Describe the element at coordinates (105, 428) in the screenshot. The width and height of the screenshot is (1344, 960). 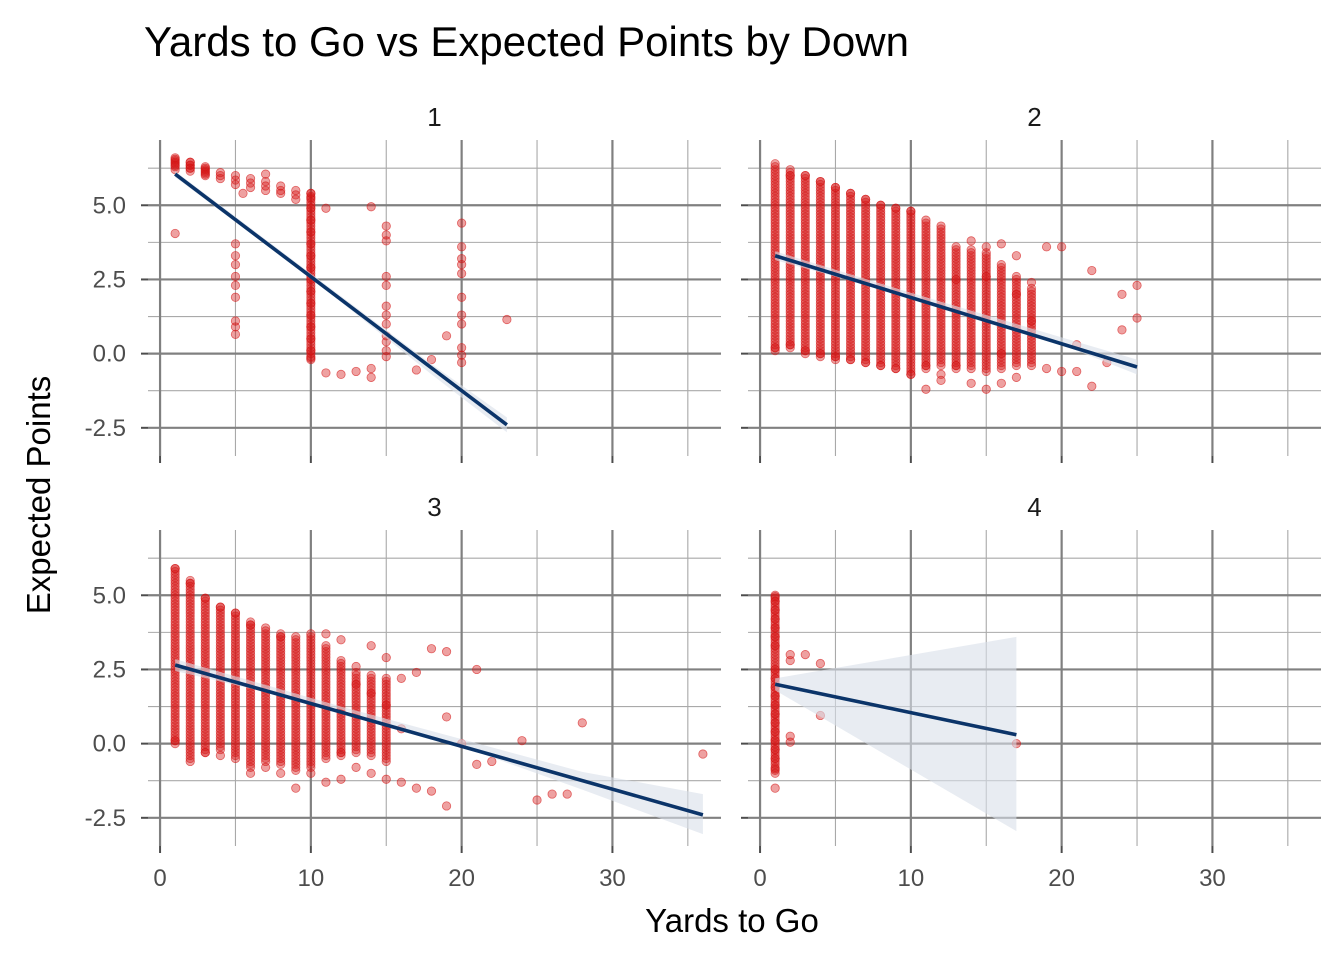
I see `y-tick-label: -2.5` at that location.